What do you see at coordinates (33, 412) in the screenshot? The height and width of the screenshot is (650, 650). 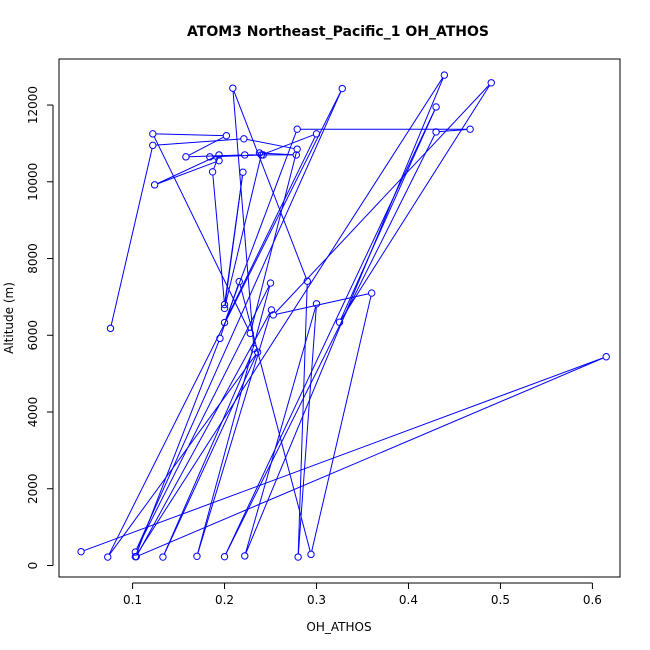 I see `y-tick-label: 4000` at bounding box center [33, 412].